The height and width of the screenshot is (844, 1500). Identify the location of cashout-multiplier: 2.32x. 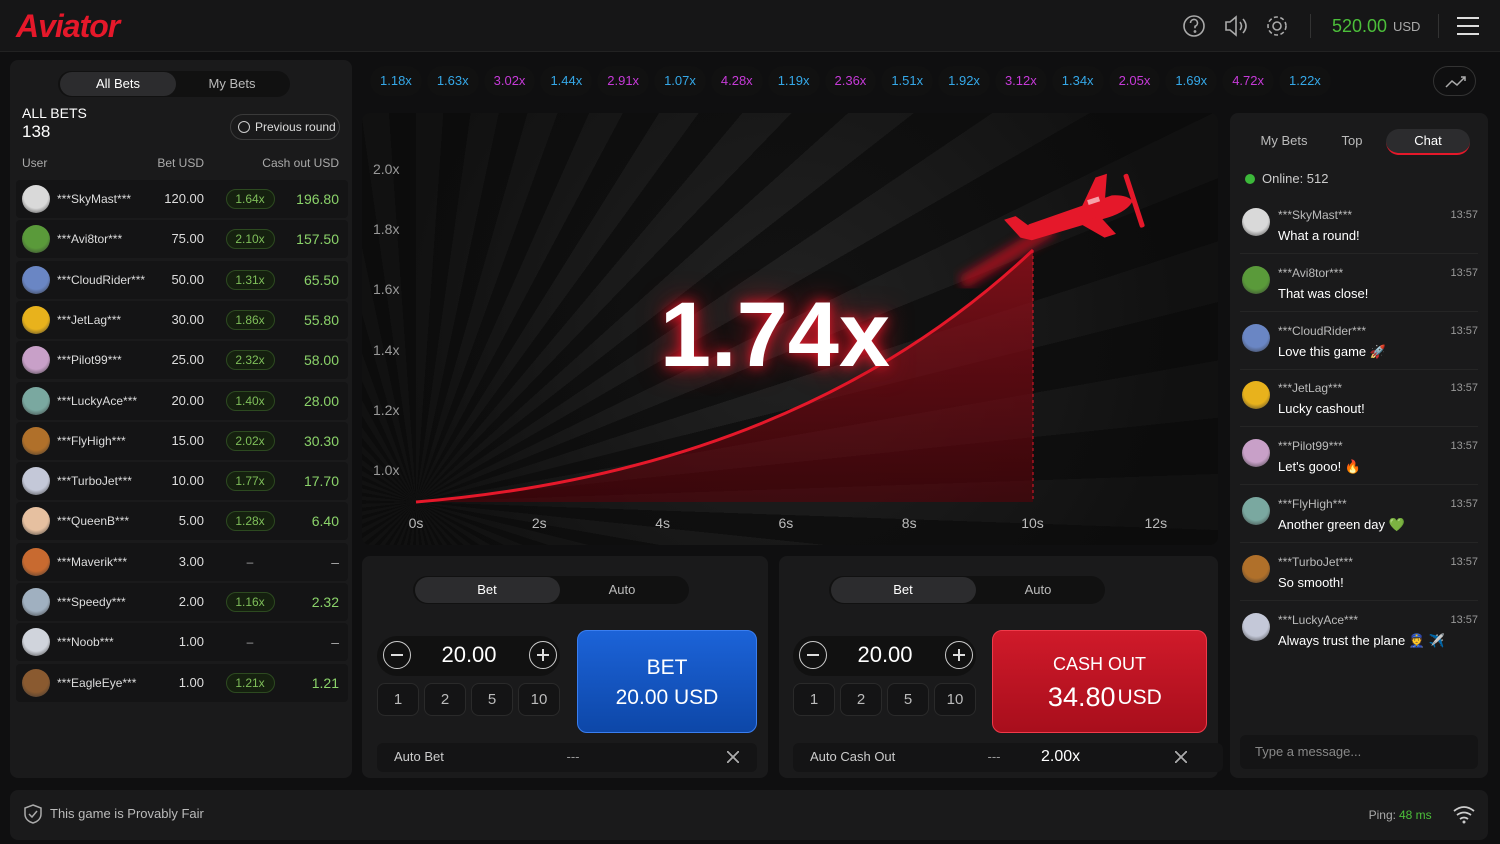
(250, 360).